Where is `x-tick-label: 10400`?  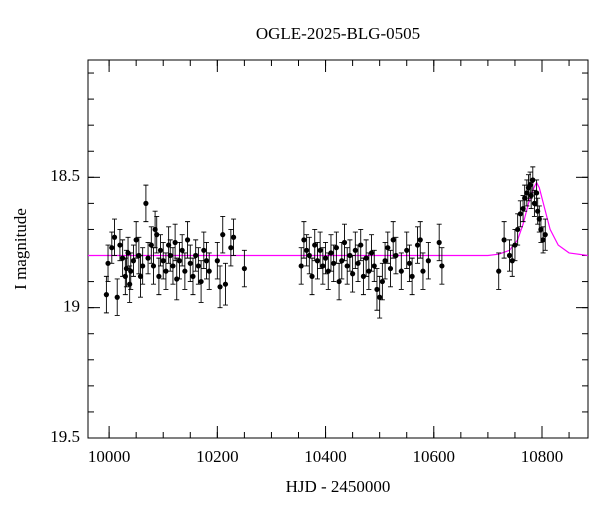 x-tick-label: 10400 is located at coordinates (325, 456).